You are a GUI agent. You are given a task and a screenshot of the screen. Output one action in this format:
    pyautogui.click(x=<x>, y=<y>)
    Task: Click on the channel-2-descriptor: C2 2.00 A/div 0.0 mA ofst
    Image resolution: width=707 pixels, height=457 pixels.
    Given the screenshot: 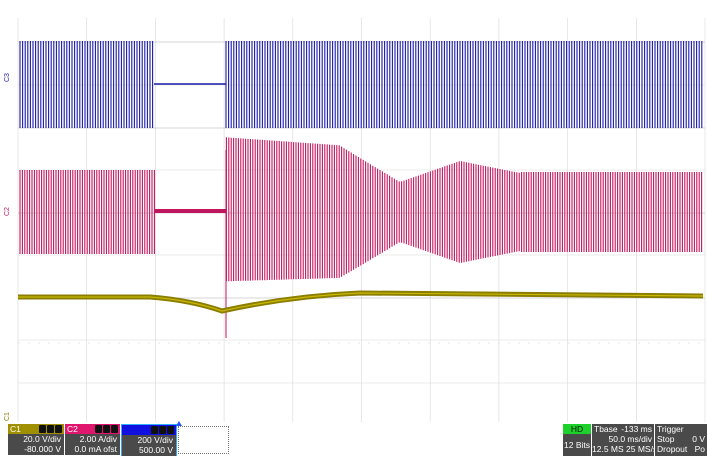 What is the action you would take?
    pyautogui.click(x=92, y=440)
    